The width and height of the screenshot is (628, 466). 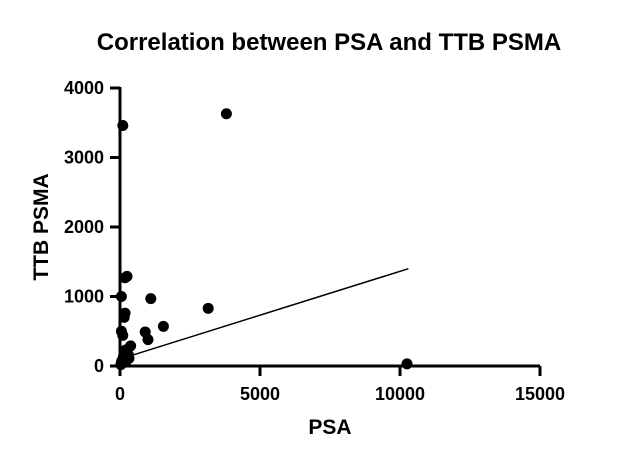 What do you see at coordinates (84, 227) in the screenshot?
I see `y-tick-label: 2000` at bounding box center [84, 227].